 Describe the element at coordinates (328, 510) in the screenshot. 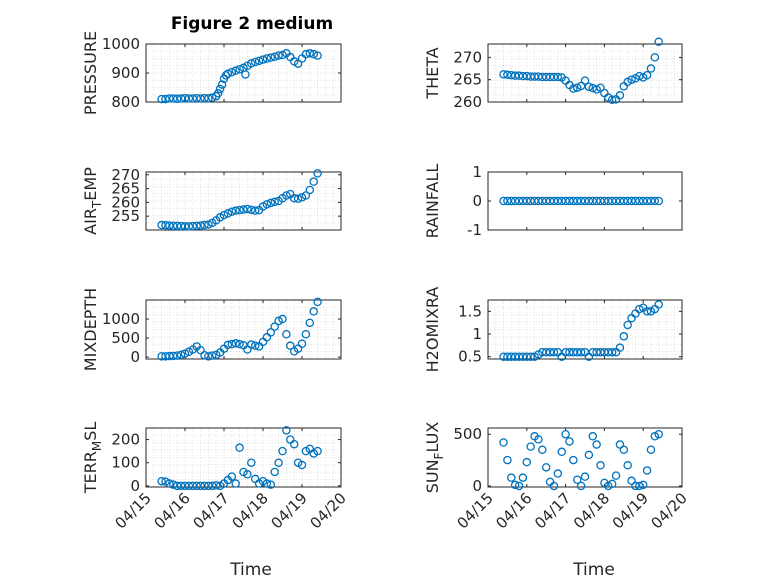

I see `x-tick-label: 04/20` at that location.